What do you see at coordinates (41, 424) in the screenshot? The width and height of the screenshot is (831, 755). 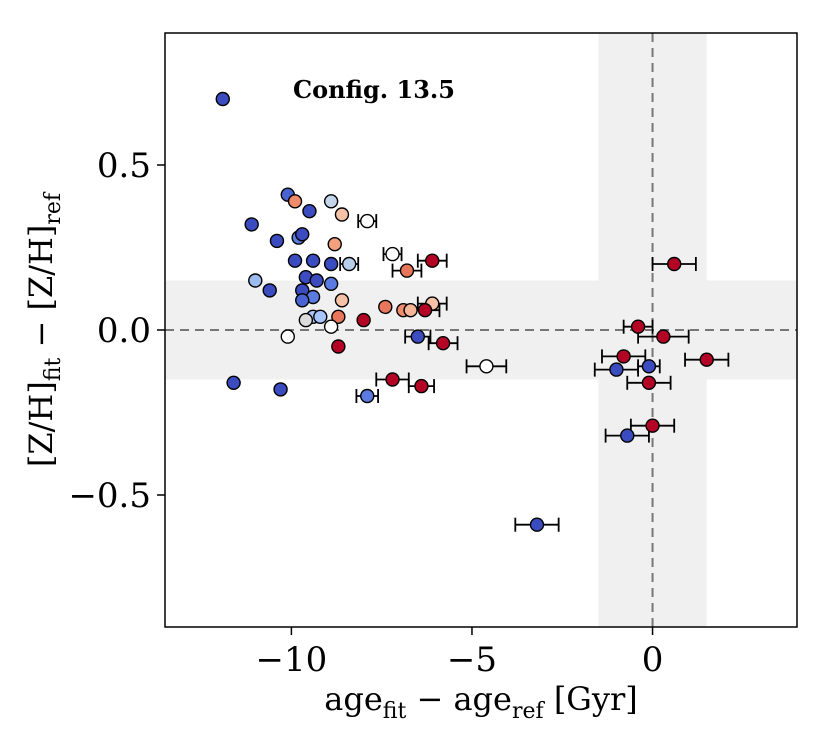 I see `y-label-zh: [Z/H]` at bounding box center [41, 424].